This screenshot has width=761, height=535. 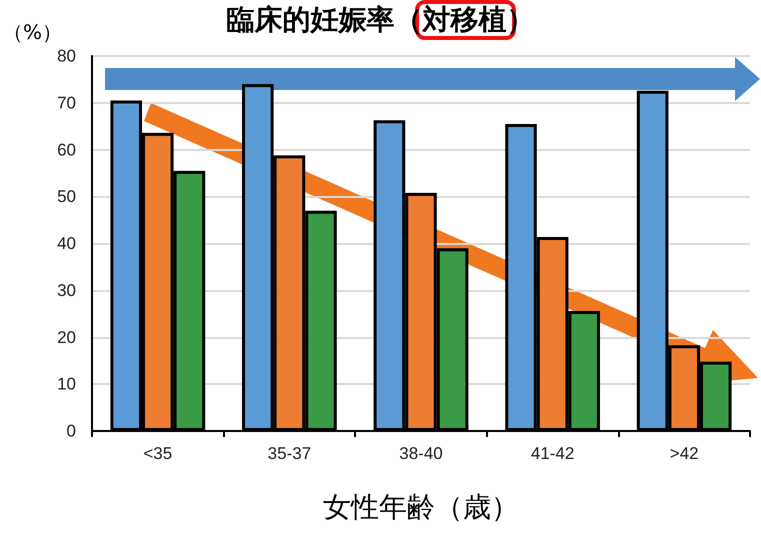 I want to click on y-axis-title: （%）, so click(x=32, y=32).